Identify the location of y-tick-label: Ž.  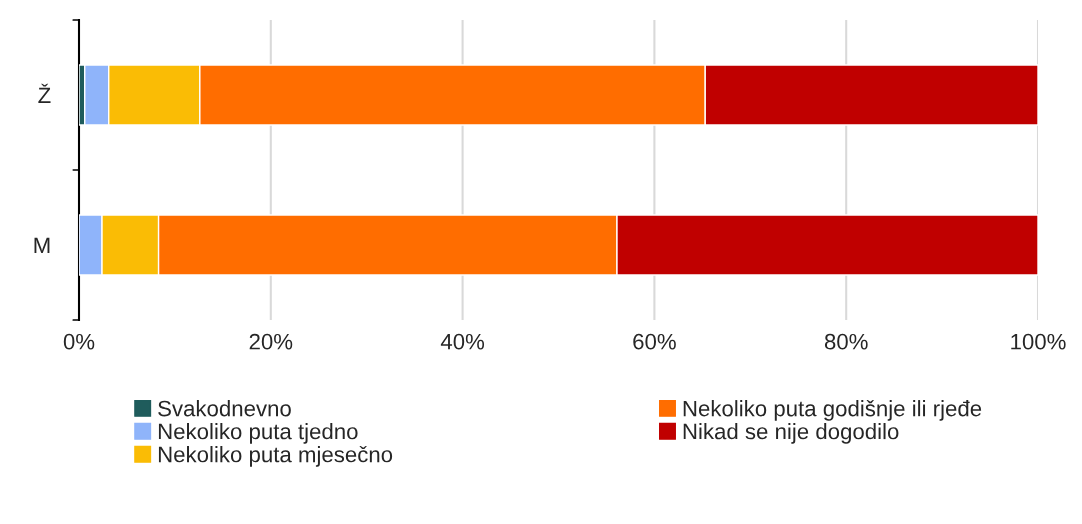
(44, 93).